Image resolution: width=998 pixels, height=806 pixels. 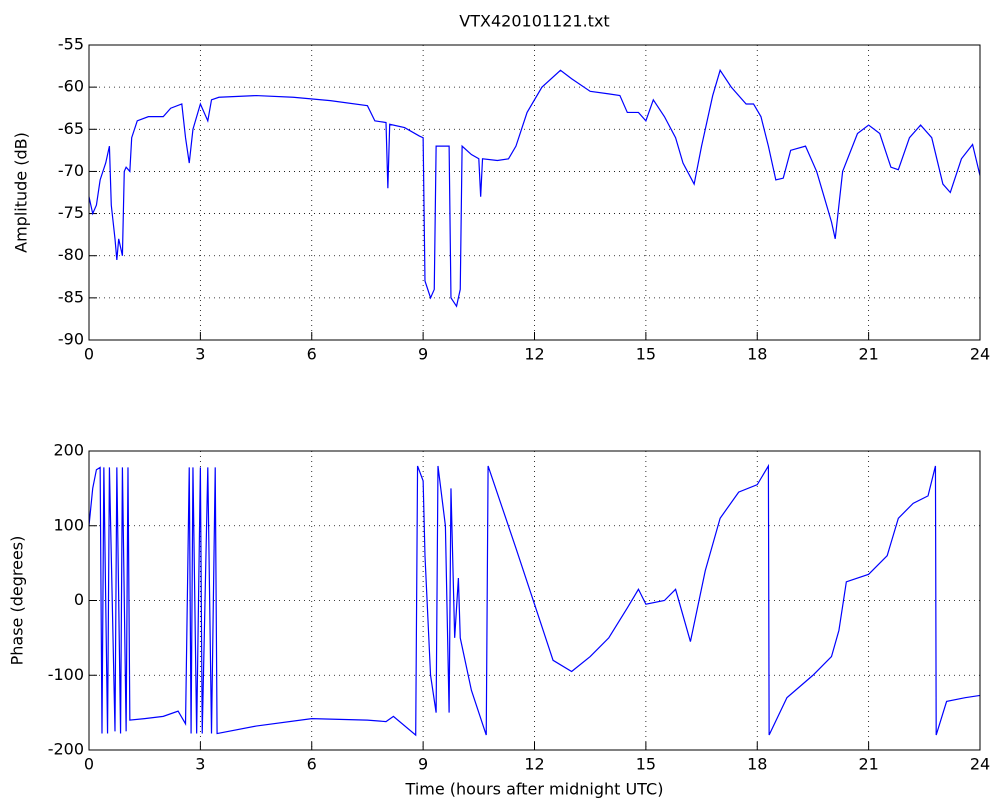 I want to click on y-axis-label: Phase (degrees), so click(x=17, y=601).